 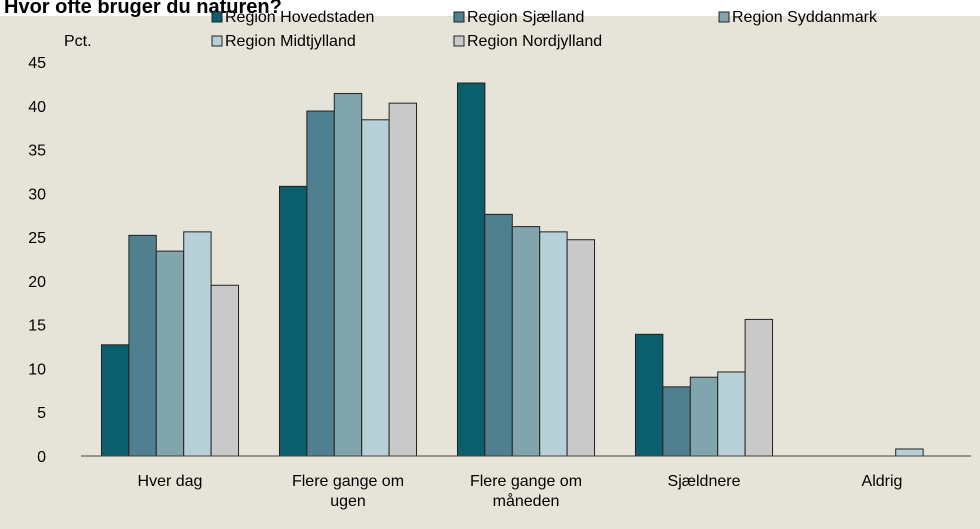 What do you see at coordinates (290, 41) in the screenshot?
I see `legend-label: Region Midtjylland` at bounding box center [290, 41].